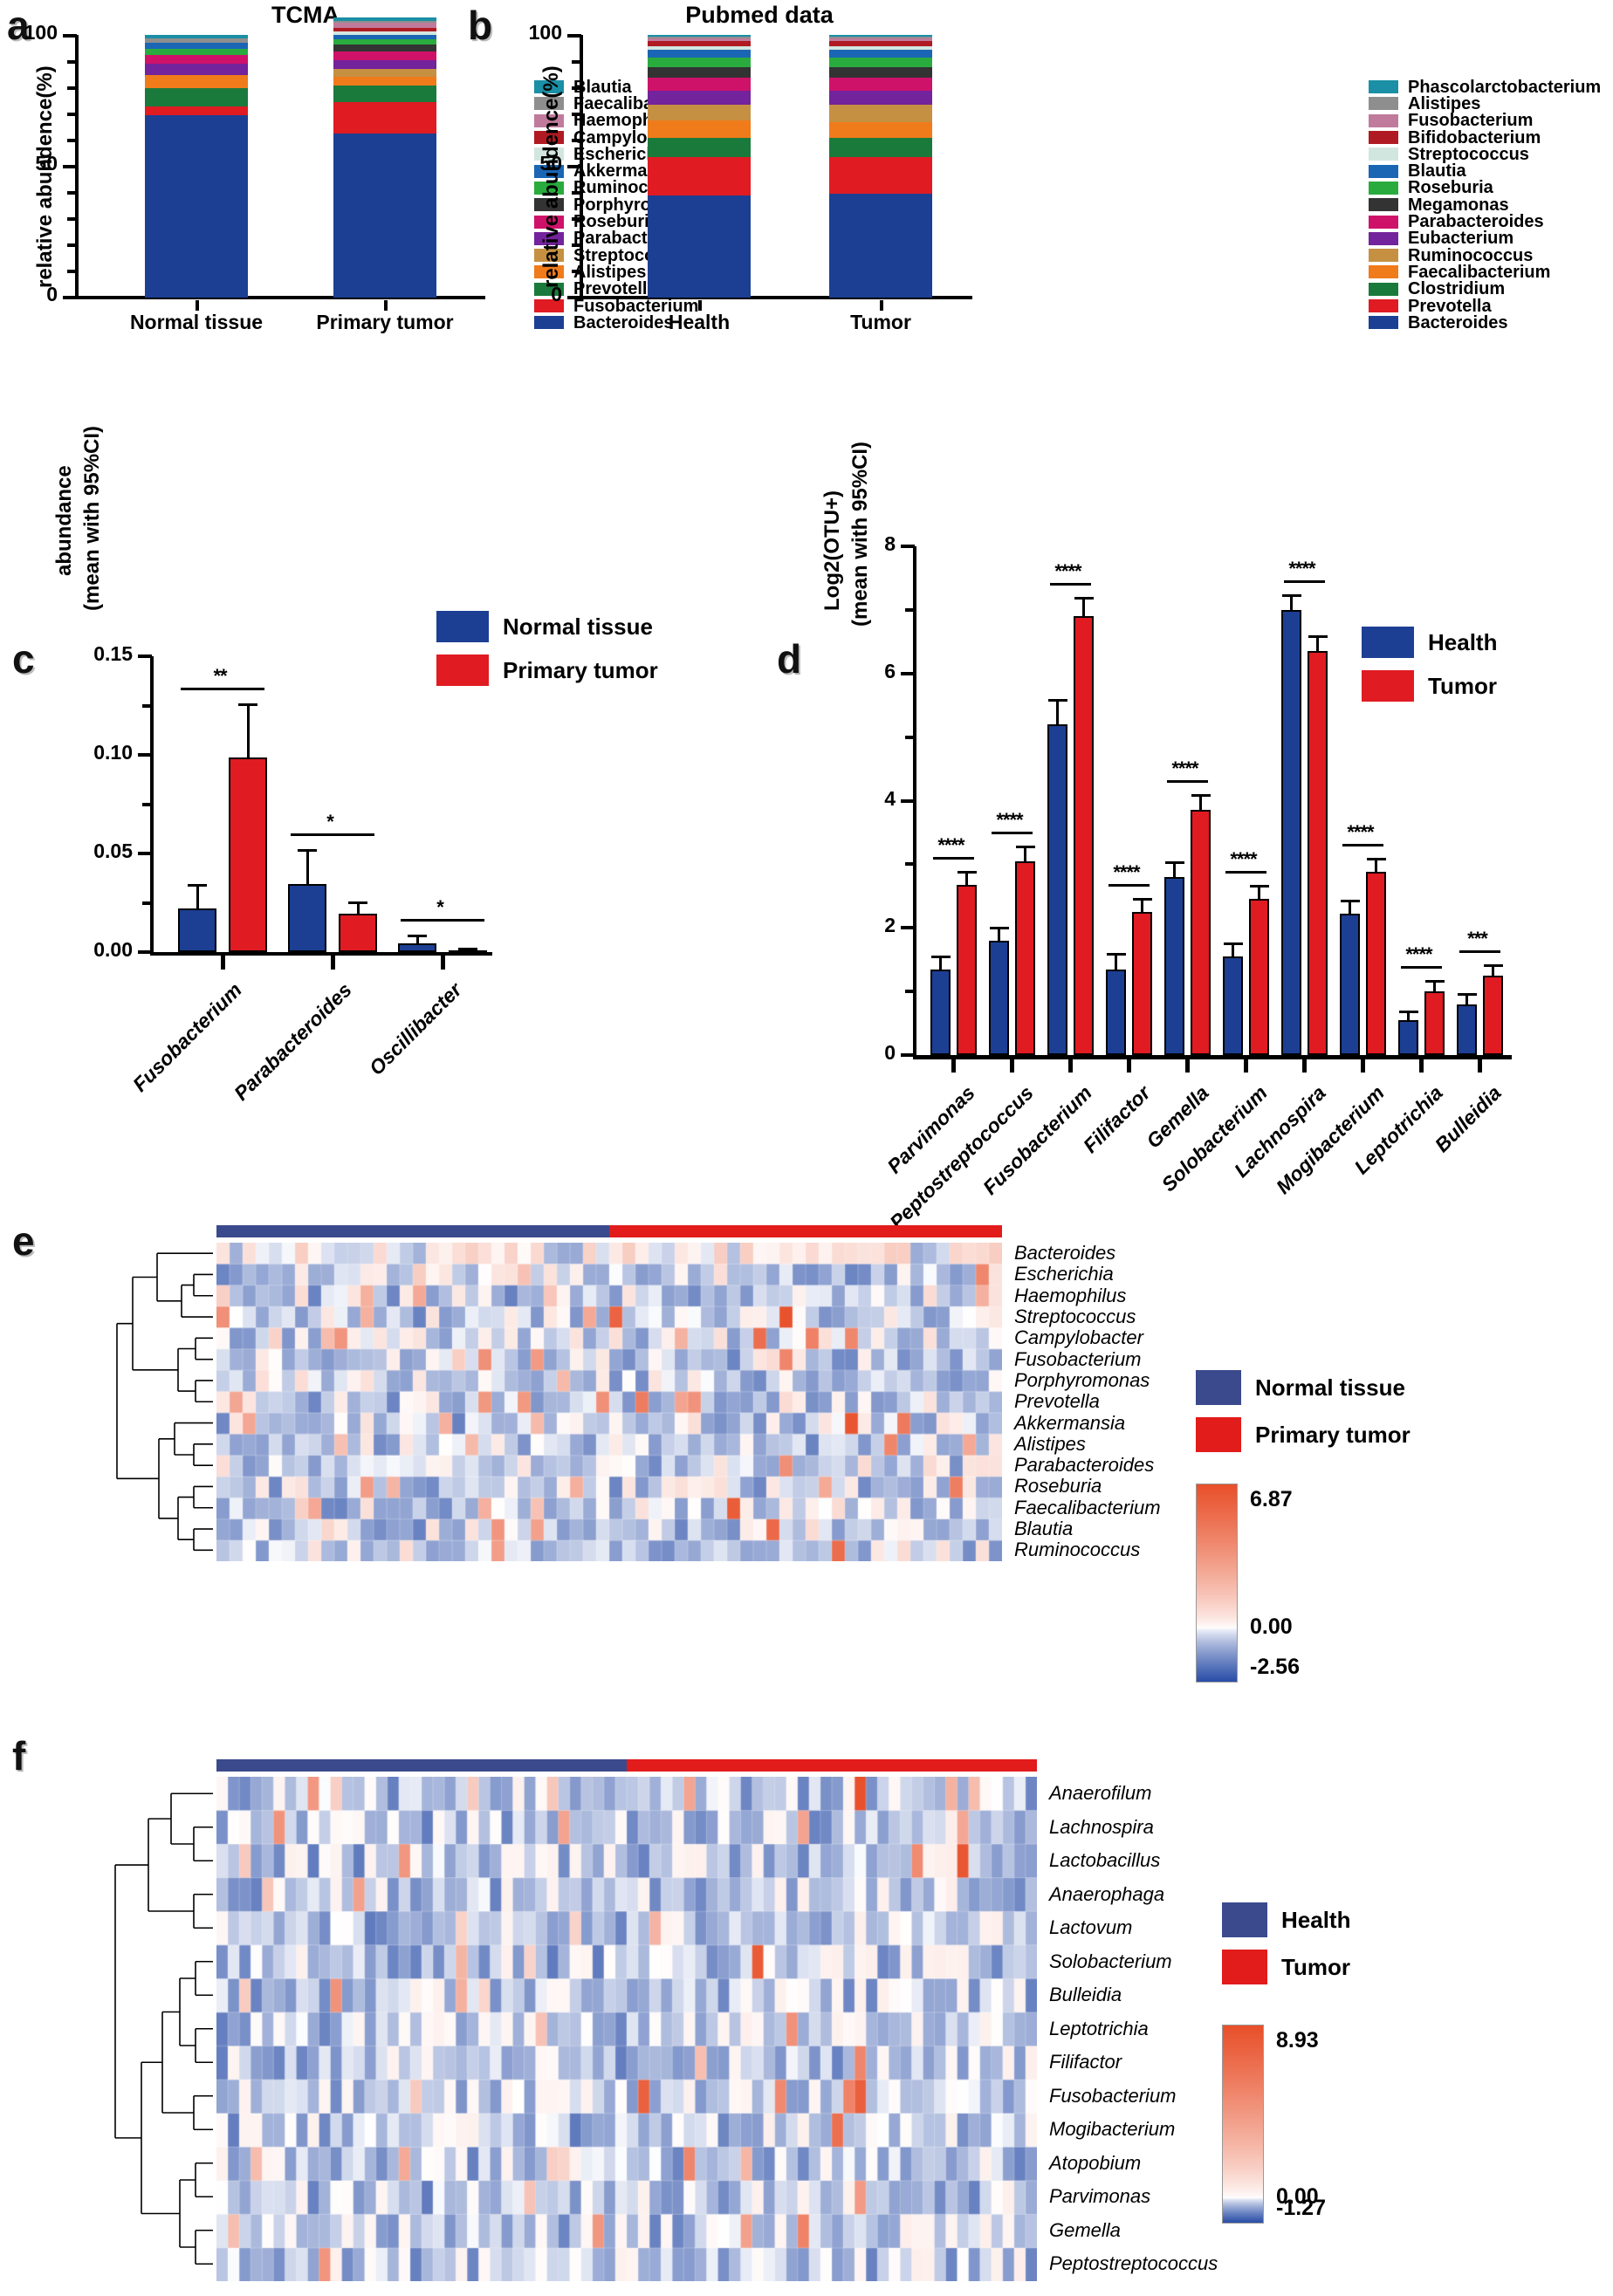 This screenshot has height=2296, width=1613. What do you see at coordinates (1450, 306) in the screenshot?
I see `legend-label: Prevotella` at bounding box center [1450, 306].